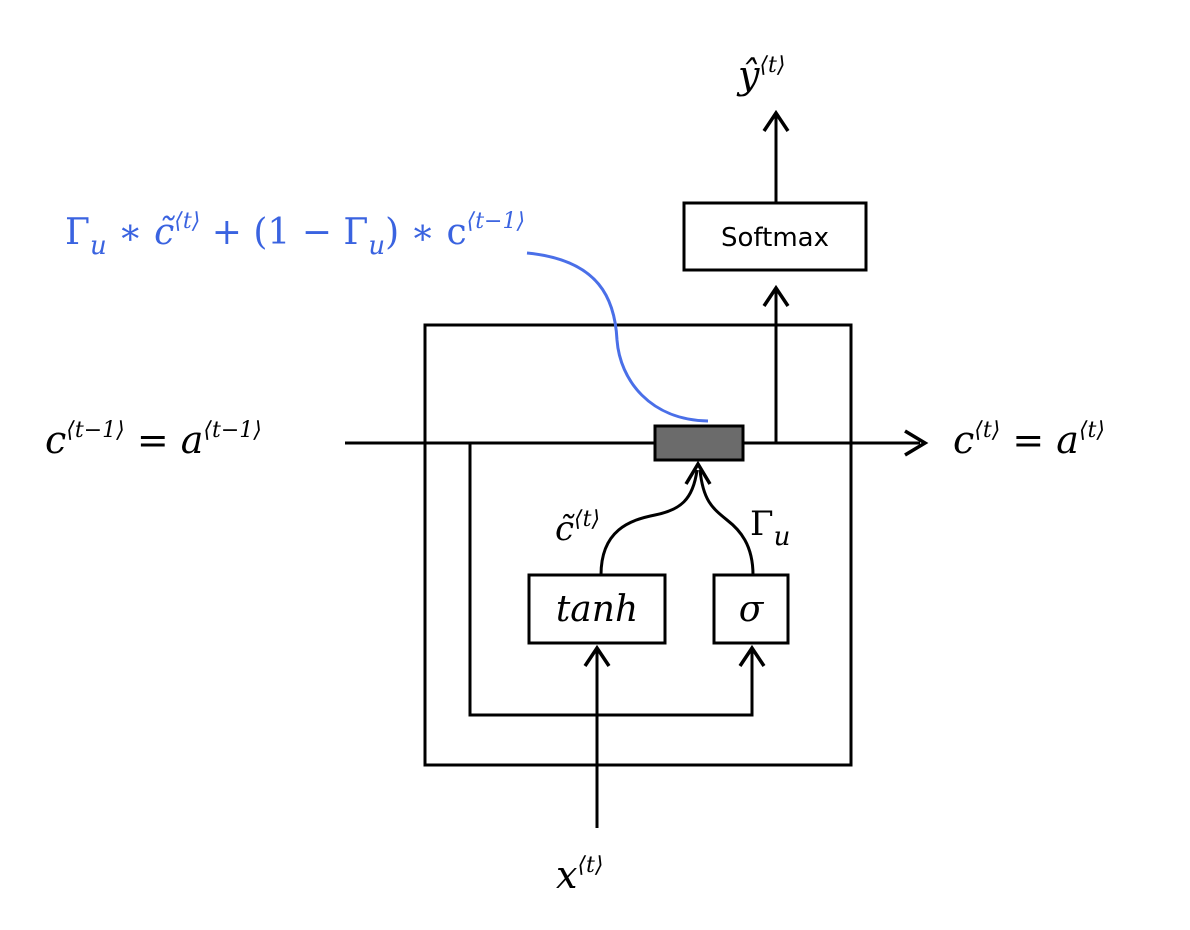  I want to click on gamma-u-label: Γu, so click(770, 528).